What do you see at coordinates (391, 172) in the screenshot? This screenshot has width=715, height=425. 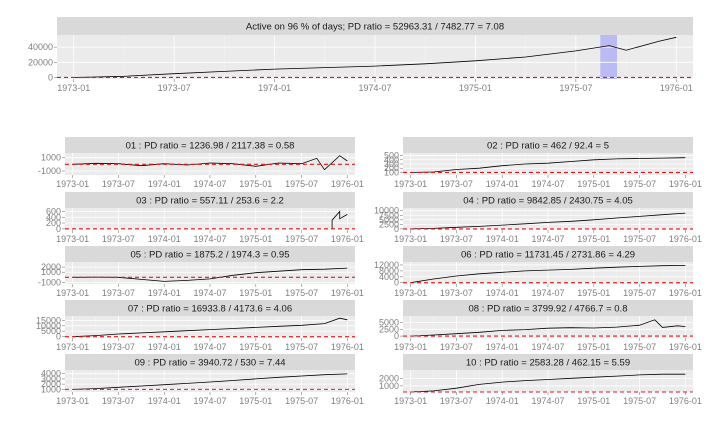 I see `y-tick-label: 100` at bounding box center [391, 172].